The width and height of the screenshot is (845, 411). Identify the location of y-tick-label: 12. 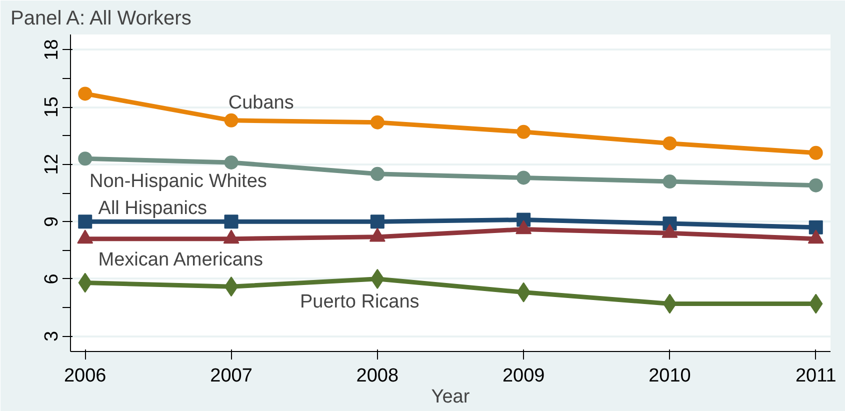
(52, 164).